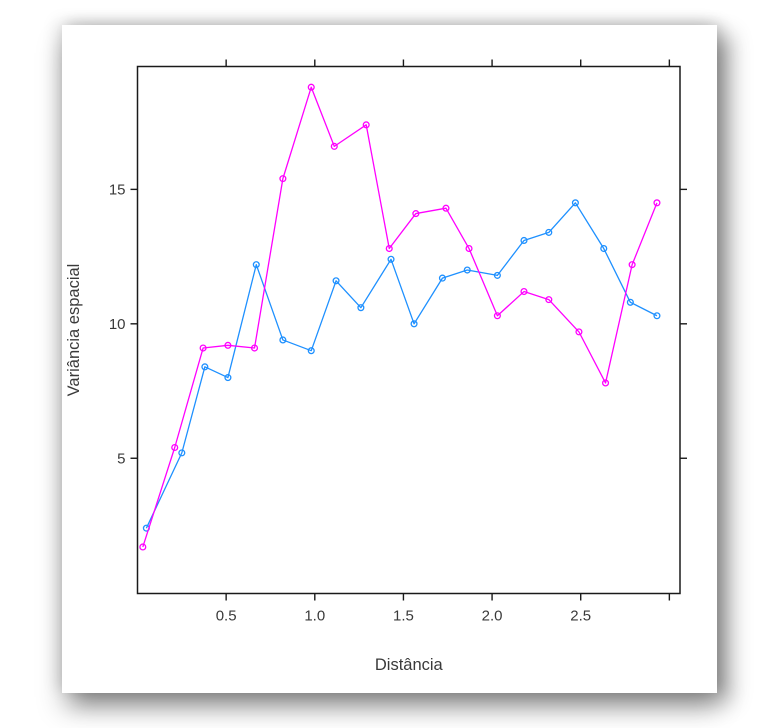  I want to click on y-tick-label: 10, so click(117, 324).